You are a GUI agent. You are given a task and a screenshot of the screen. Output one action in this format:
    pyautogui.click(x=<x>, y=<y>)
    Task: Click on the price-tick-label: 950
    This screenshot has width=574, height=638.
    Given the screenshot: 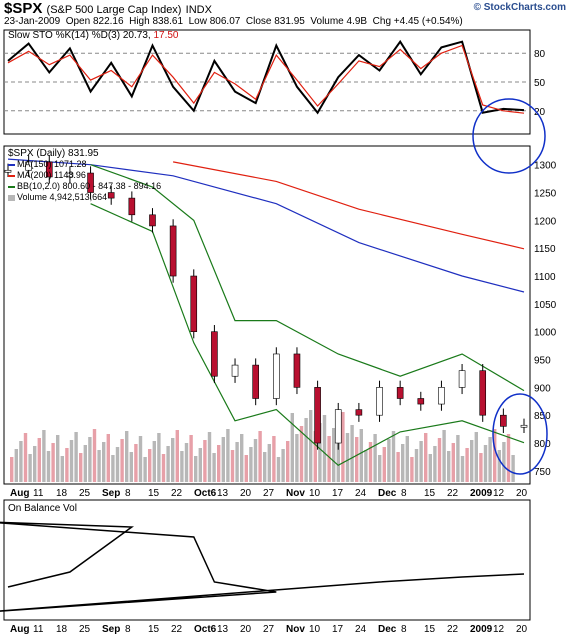 What is the action you would take?
    pyautogui.click(x=542, y=361)
    